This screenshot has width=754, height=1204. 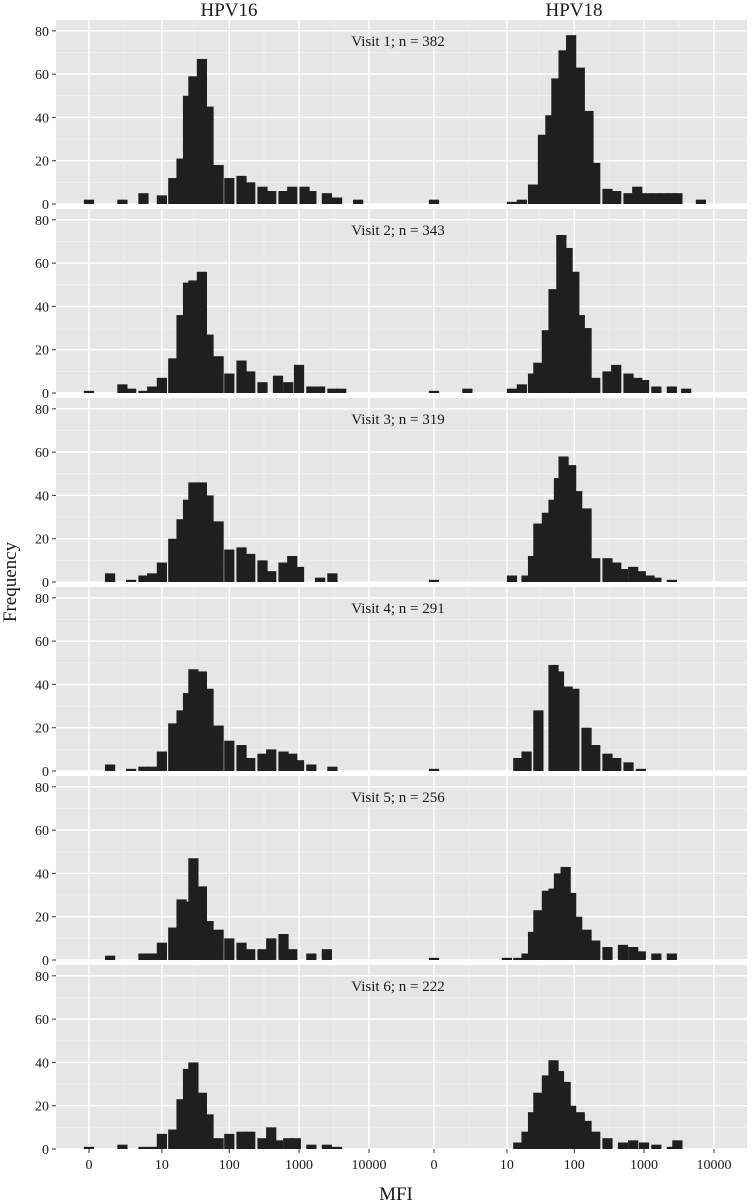 I want to click on column-title-hpv16: HPV16, so click(x=228, y=10).